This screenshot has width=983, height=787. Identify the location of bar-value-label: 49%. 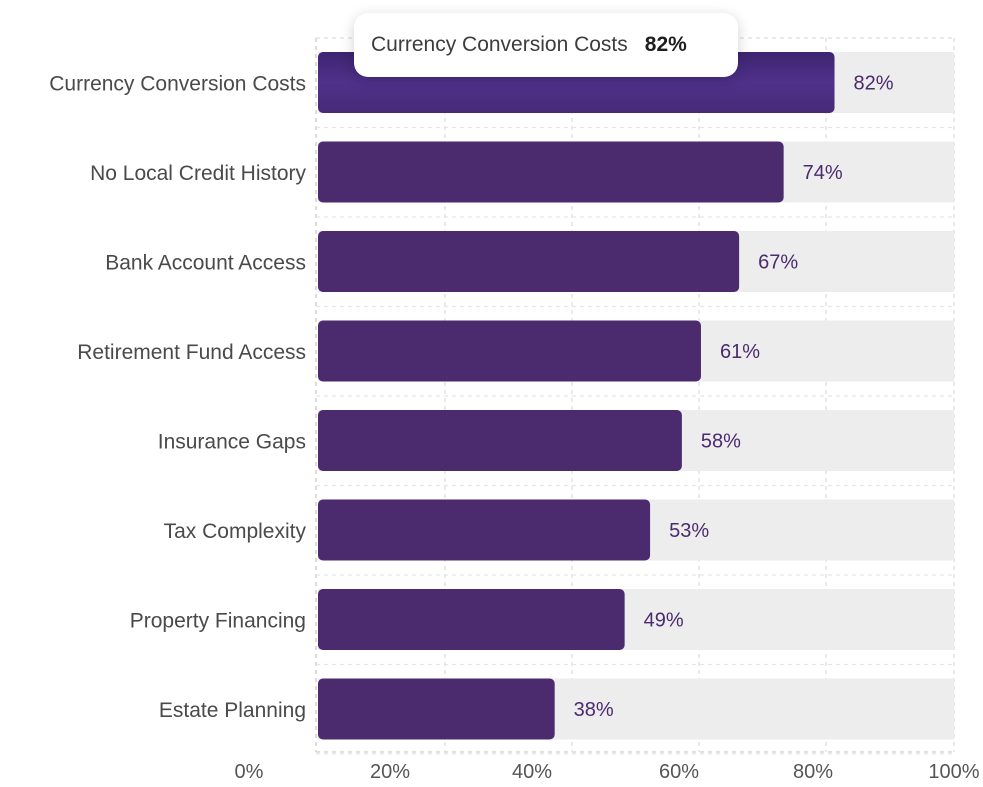
(664, 621).